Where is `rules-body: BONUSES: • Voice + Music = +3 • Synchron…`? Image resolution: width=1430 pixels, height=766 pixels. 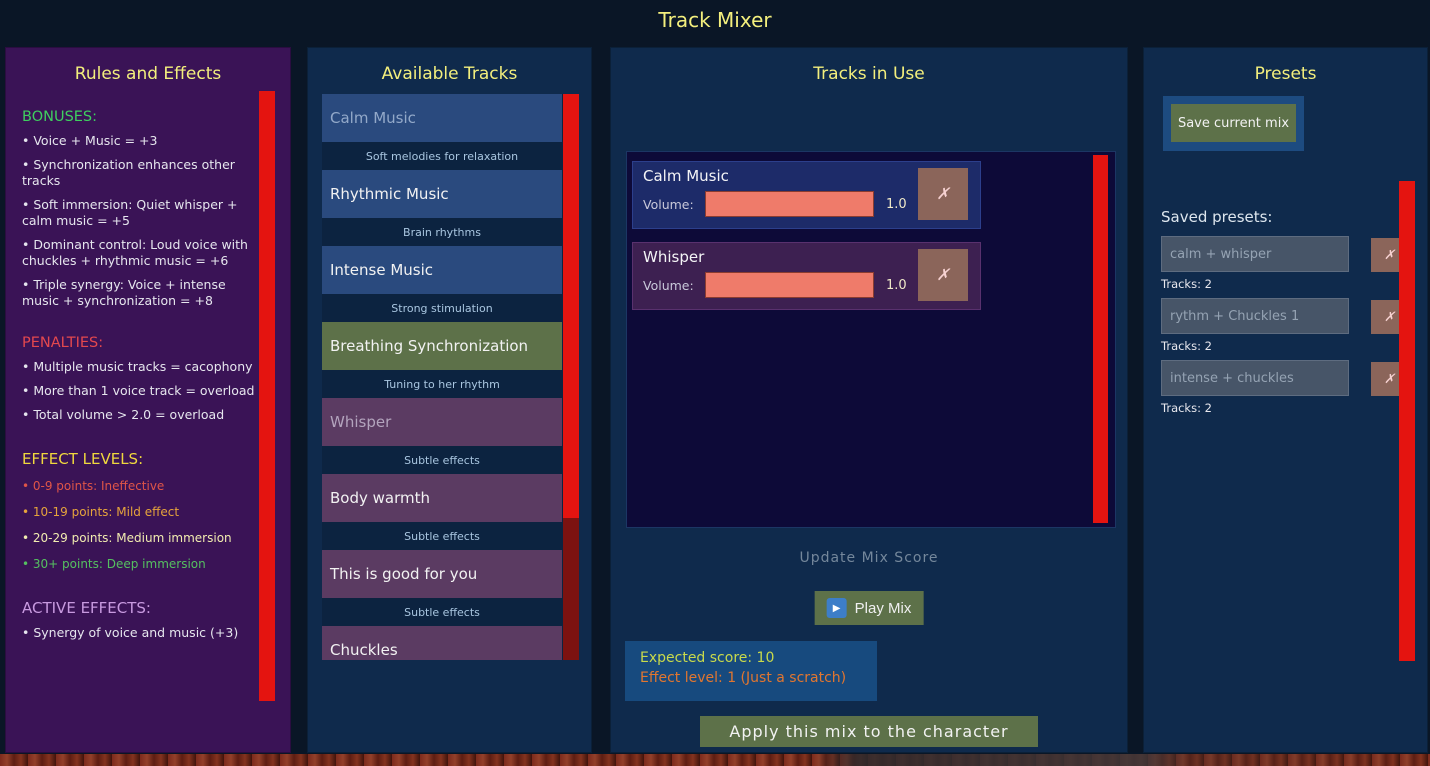 rules-body: BONUSES: • Voice + Music = +3 • Synchron… is located at coordinates (135, 362).